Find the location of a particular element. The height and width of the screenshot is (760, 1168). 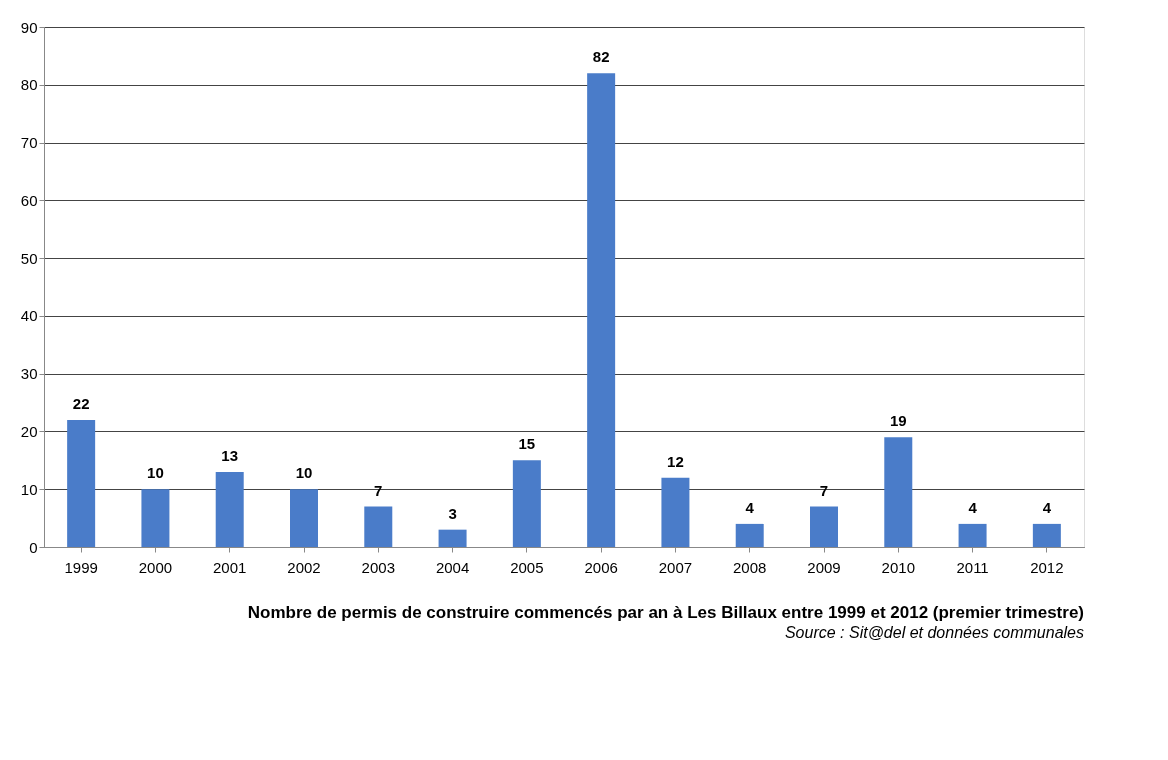

x-tick-label: 2001 is located at coordinates (230, 567).